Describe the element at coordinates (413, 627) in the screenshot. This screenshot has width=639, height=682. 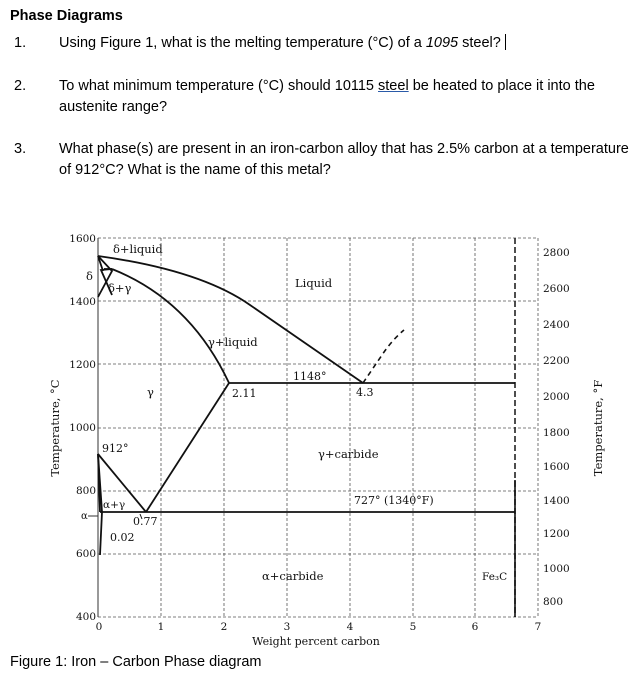
I see `x-tick: 5` at that location.